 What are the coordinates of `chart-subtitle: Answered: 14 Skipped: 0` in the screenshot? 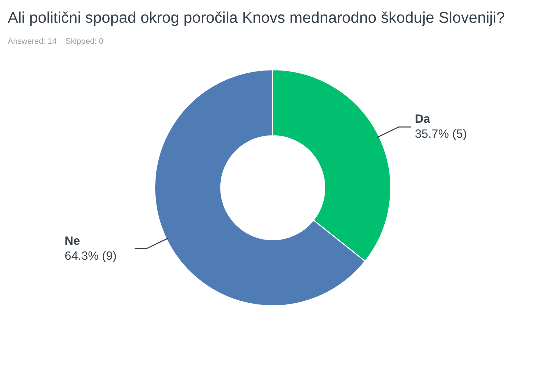 It's located at (56, 41).